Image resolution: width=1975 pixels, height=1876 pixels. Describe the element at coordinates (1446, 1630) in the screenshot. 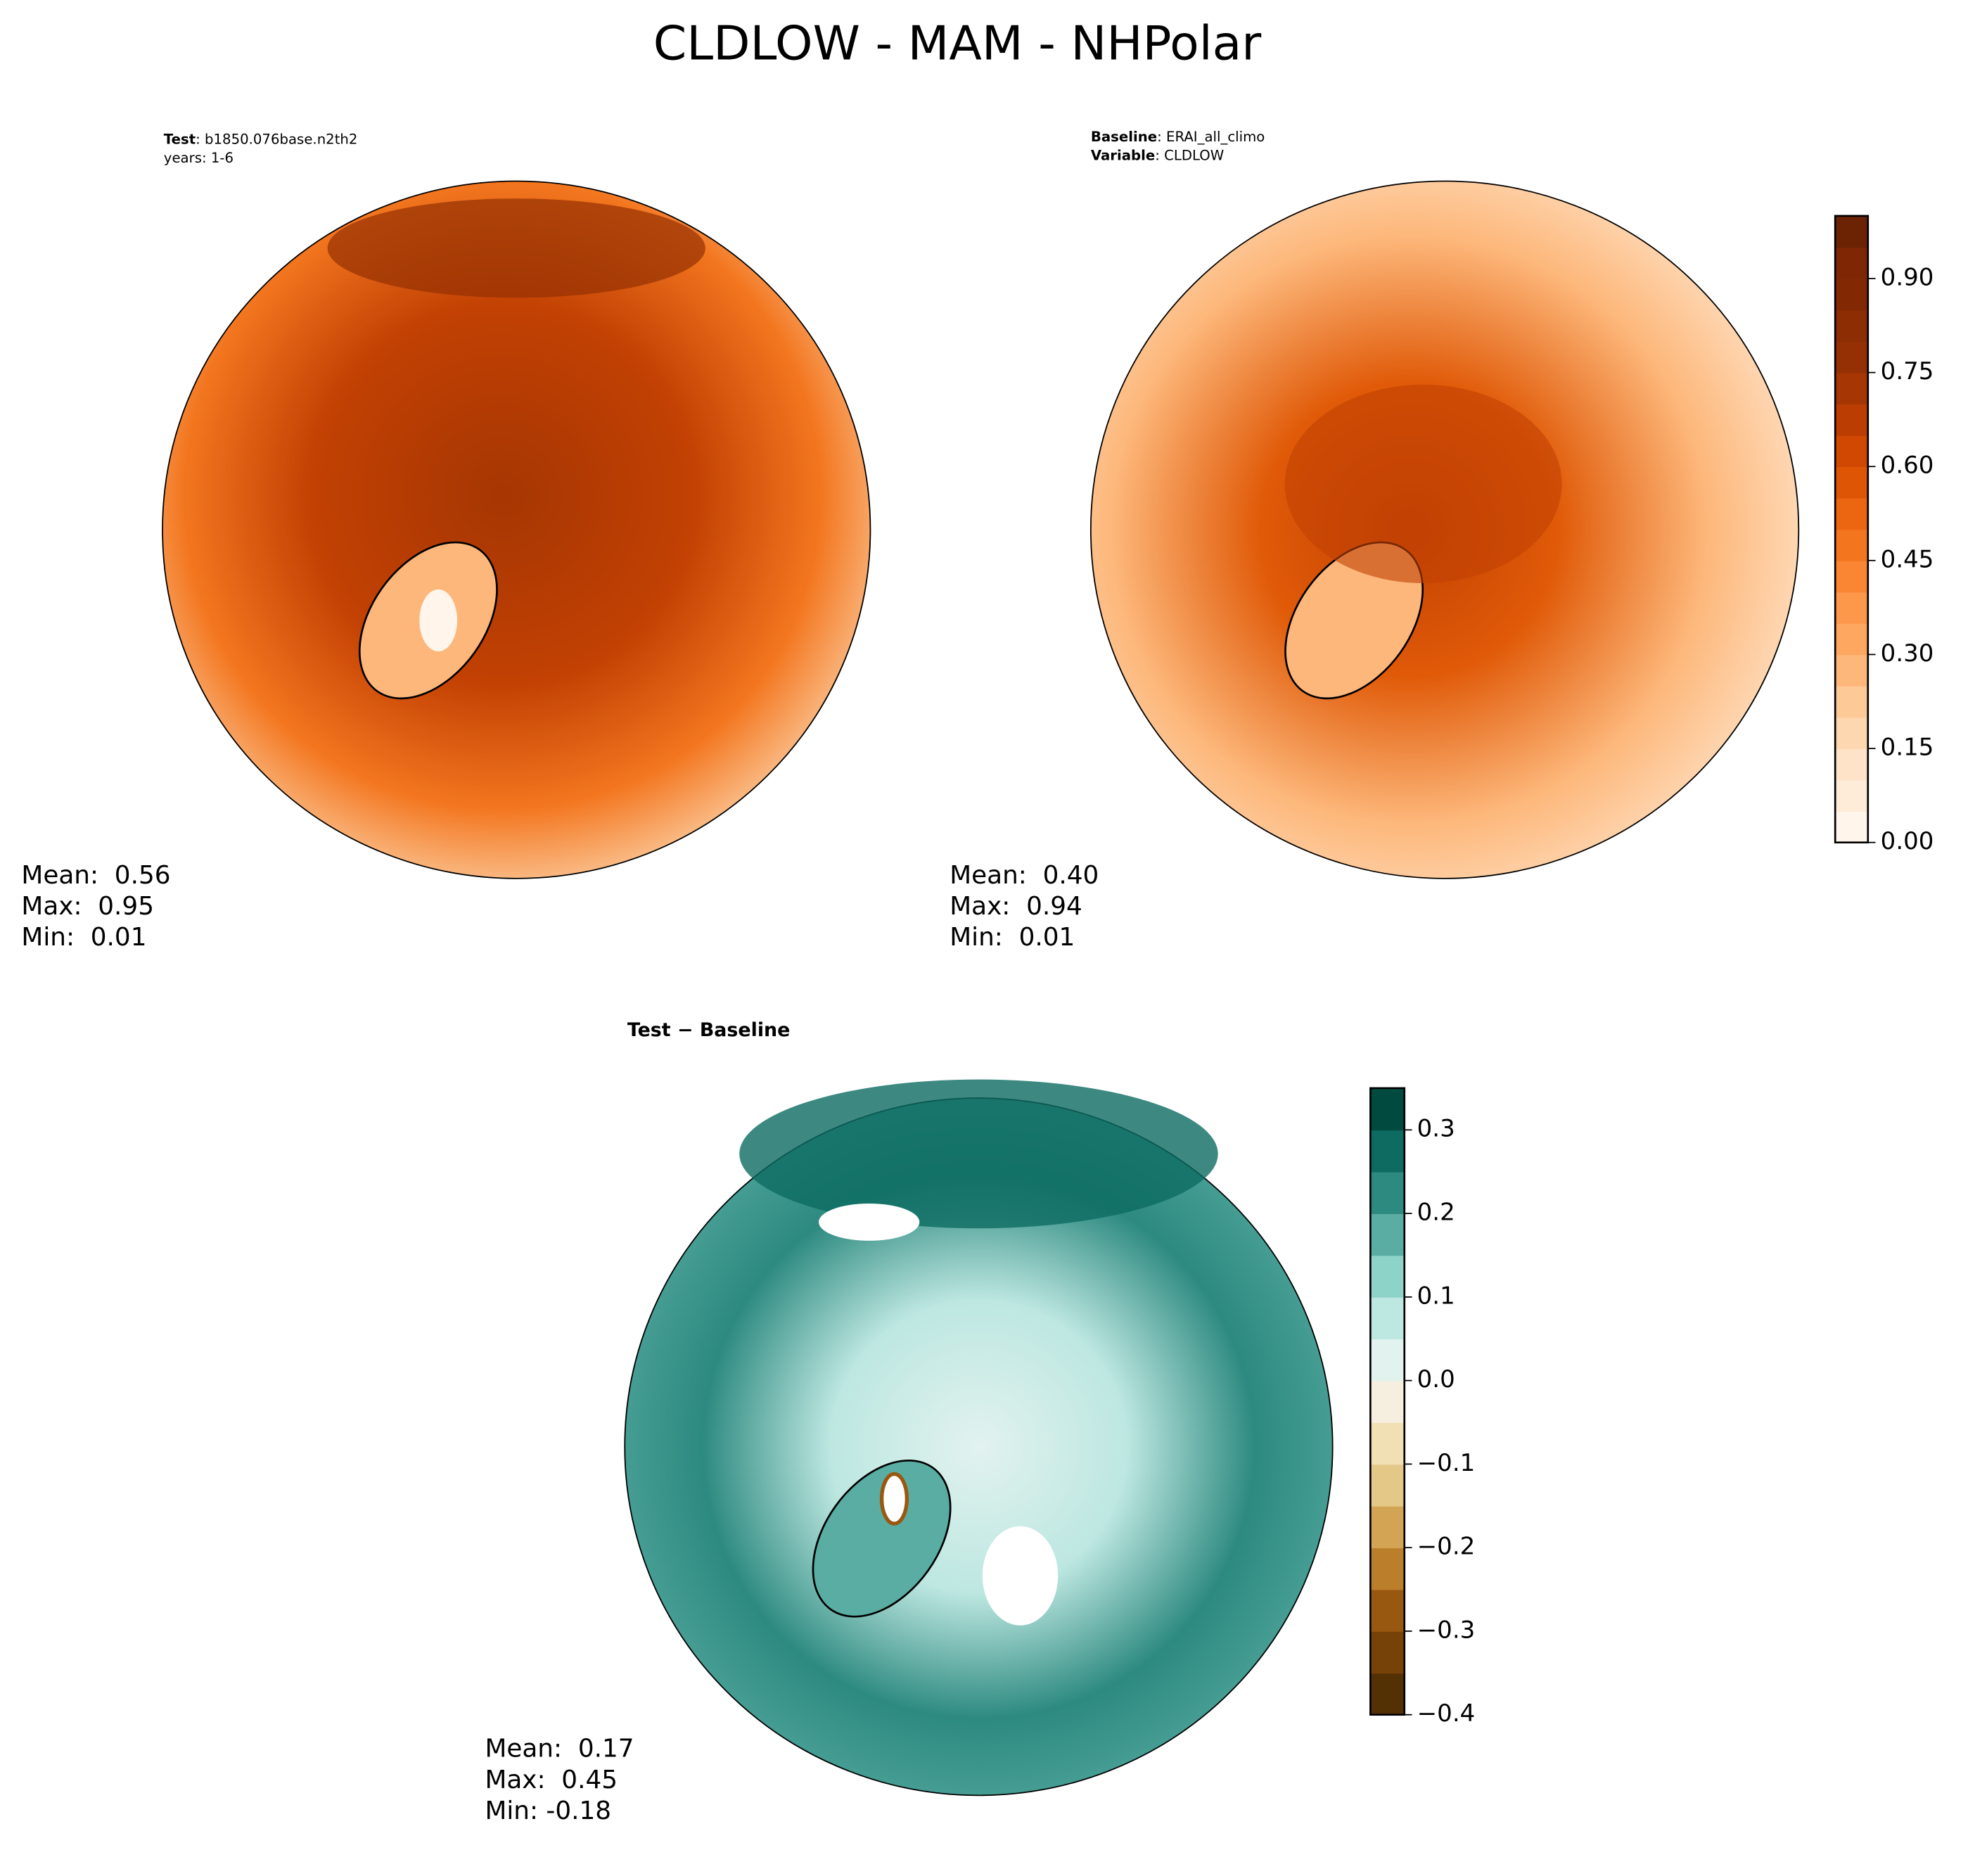

I see `colorbar-tick-label: −0.3` at that location.